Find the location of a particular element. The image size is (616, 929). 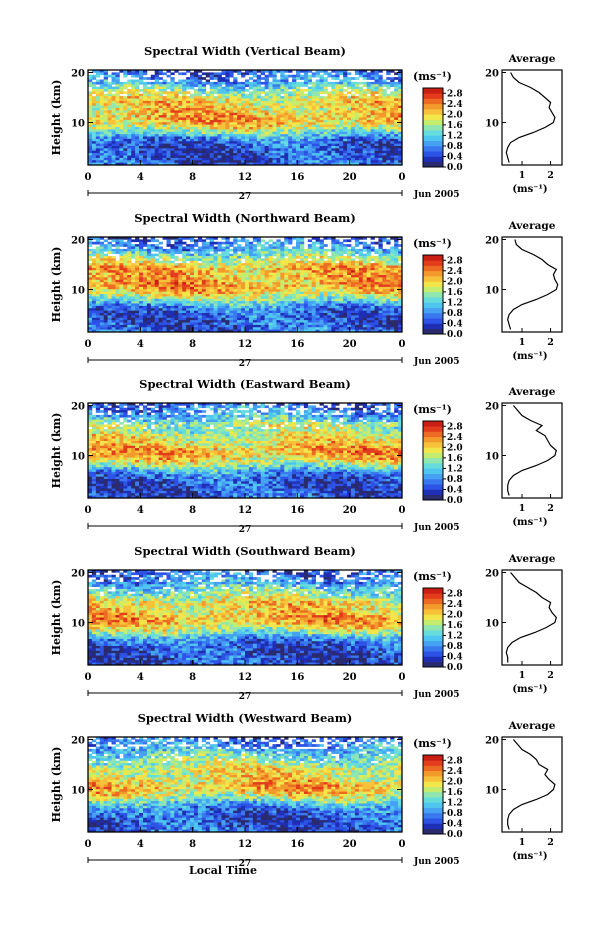

ytick-label: 20 is located at coordinates (78, 241).